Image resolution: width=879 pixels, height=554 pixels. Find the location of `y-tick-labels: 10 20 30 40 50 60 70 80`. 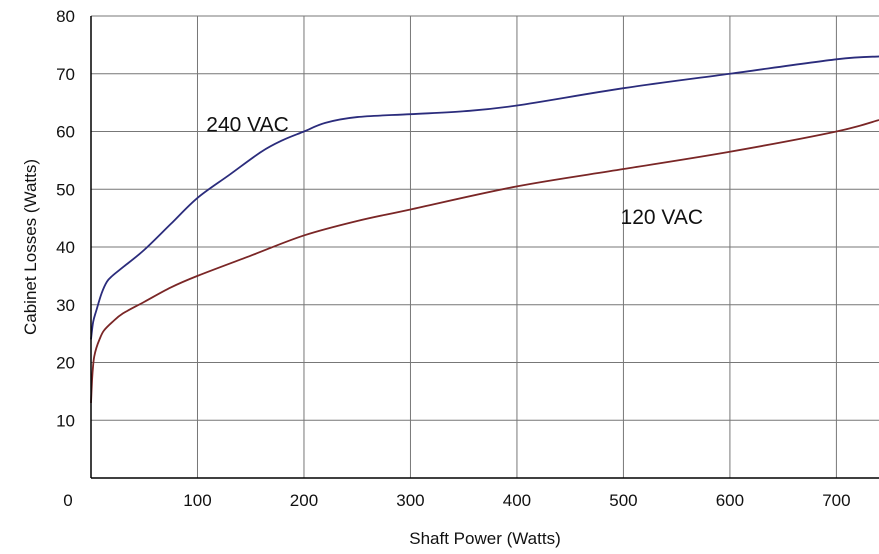

y-tick-labels: 10 20 30 40 50 60 70 80 is located at coordinates (65, 218).